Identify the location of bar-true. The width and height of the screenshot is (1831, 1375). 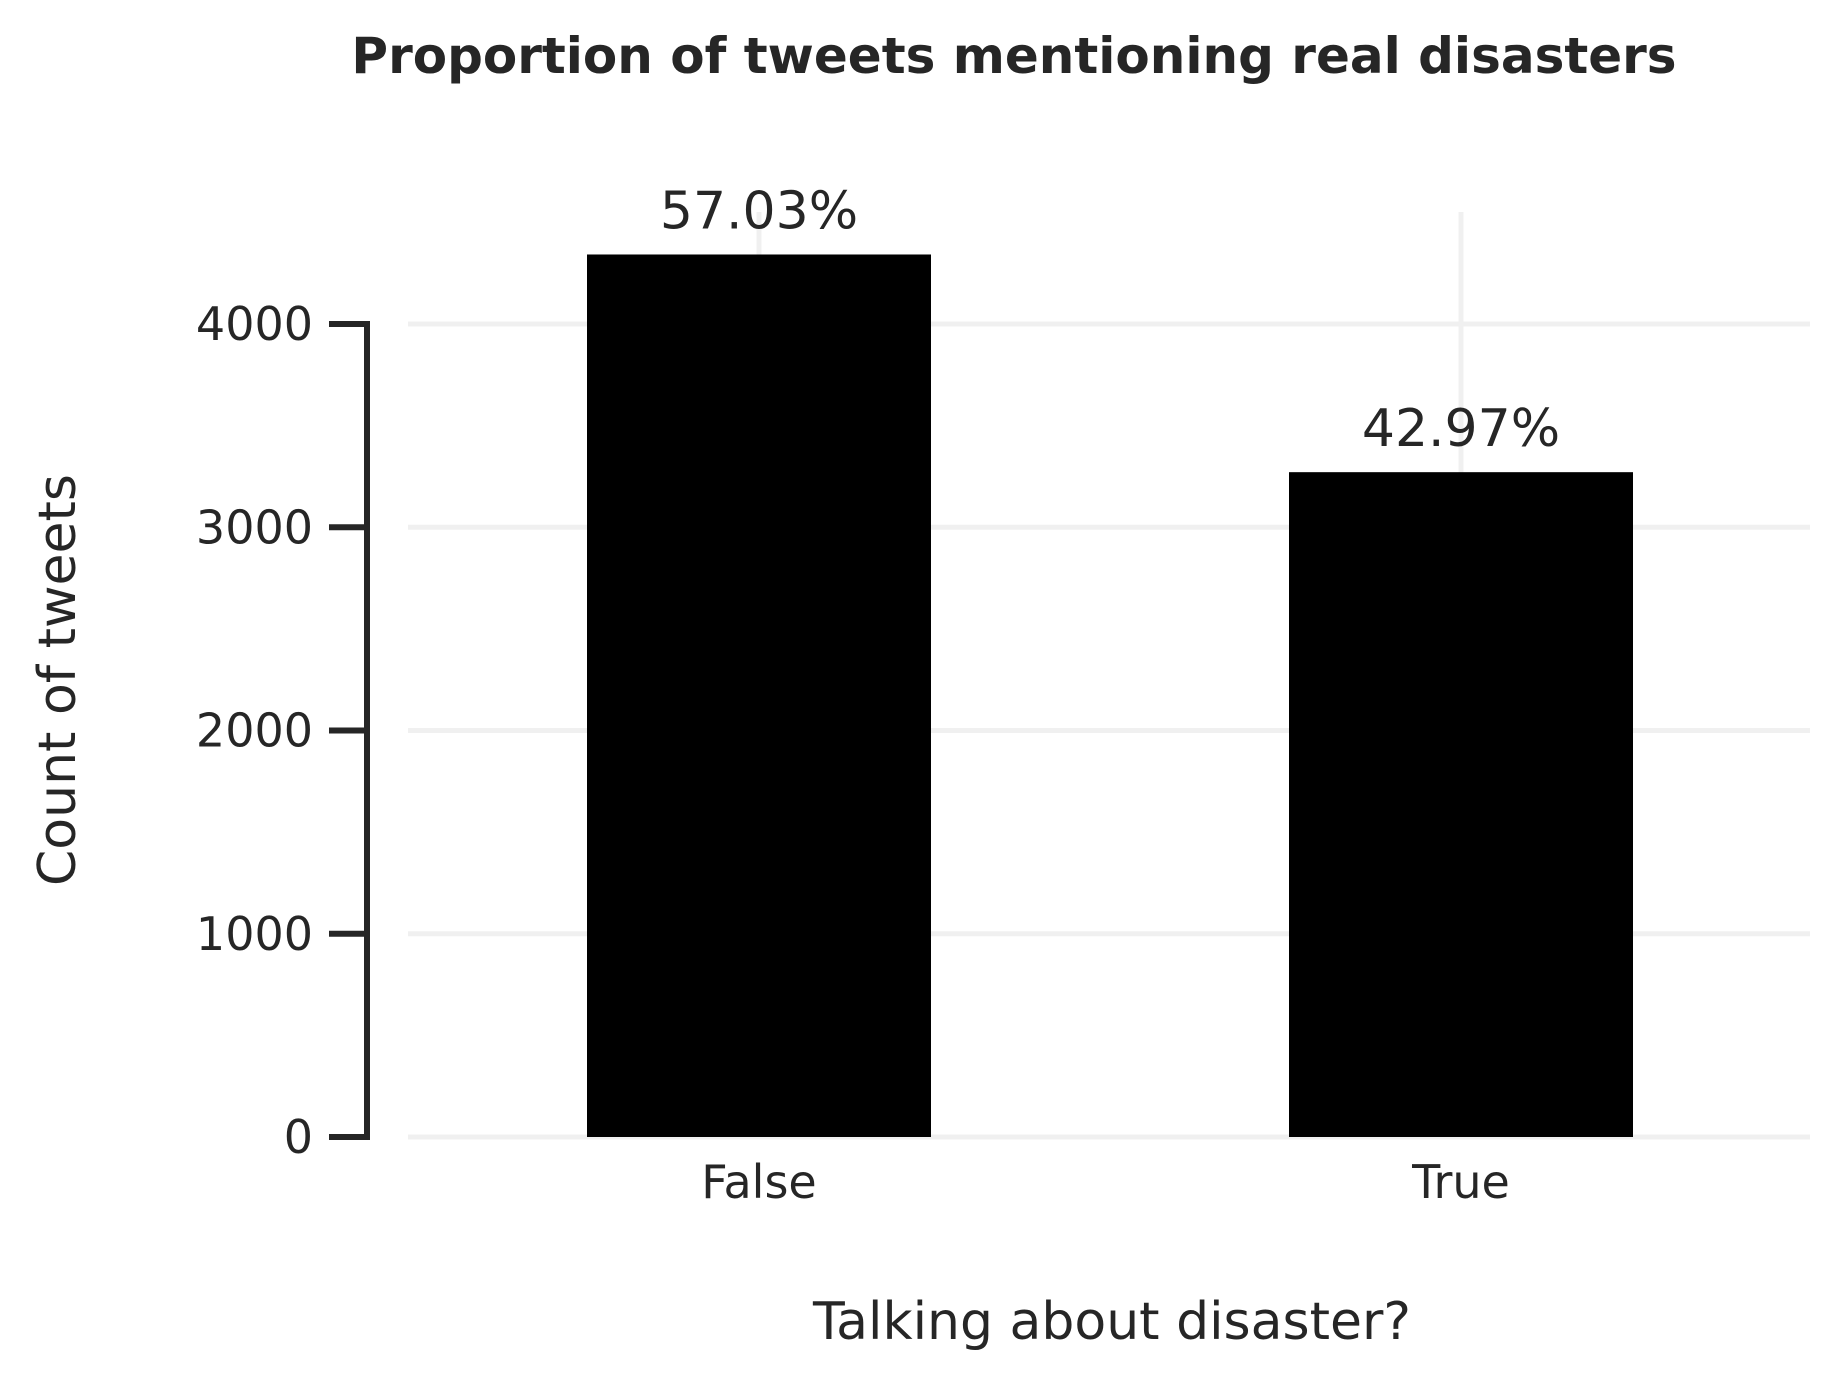
(1461, 804).